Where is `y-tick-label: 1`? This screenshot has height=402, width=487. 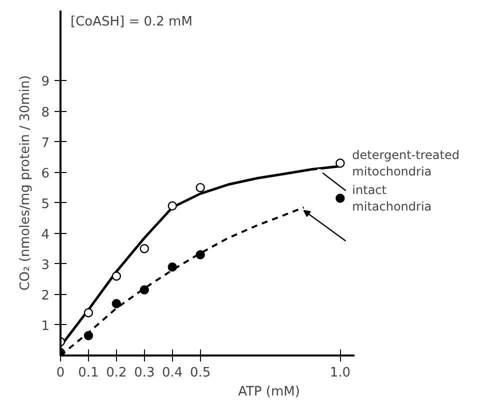 y-tick-label: 1 is located at coordinates (45, 326).